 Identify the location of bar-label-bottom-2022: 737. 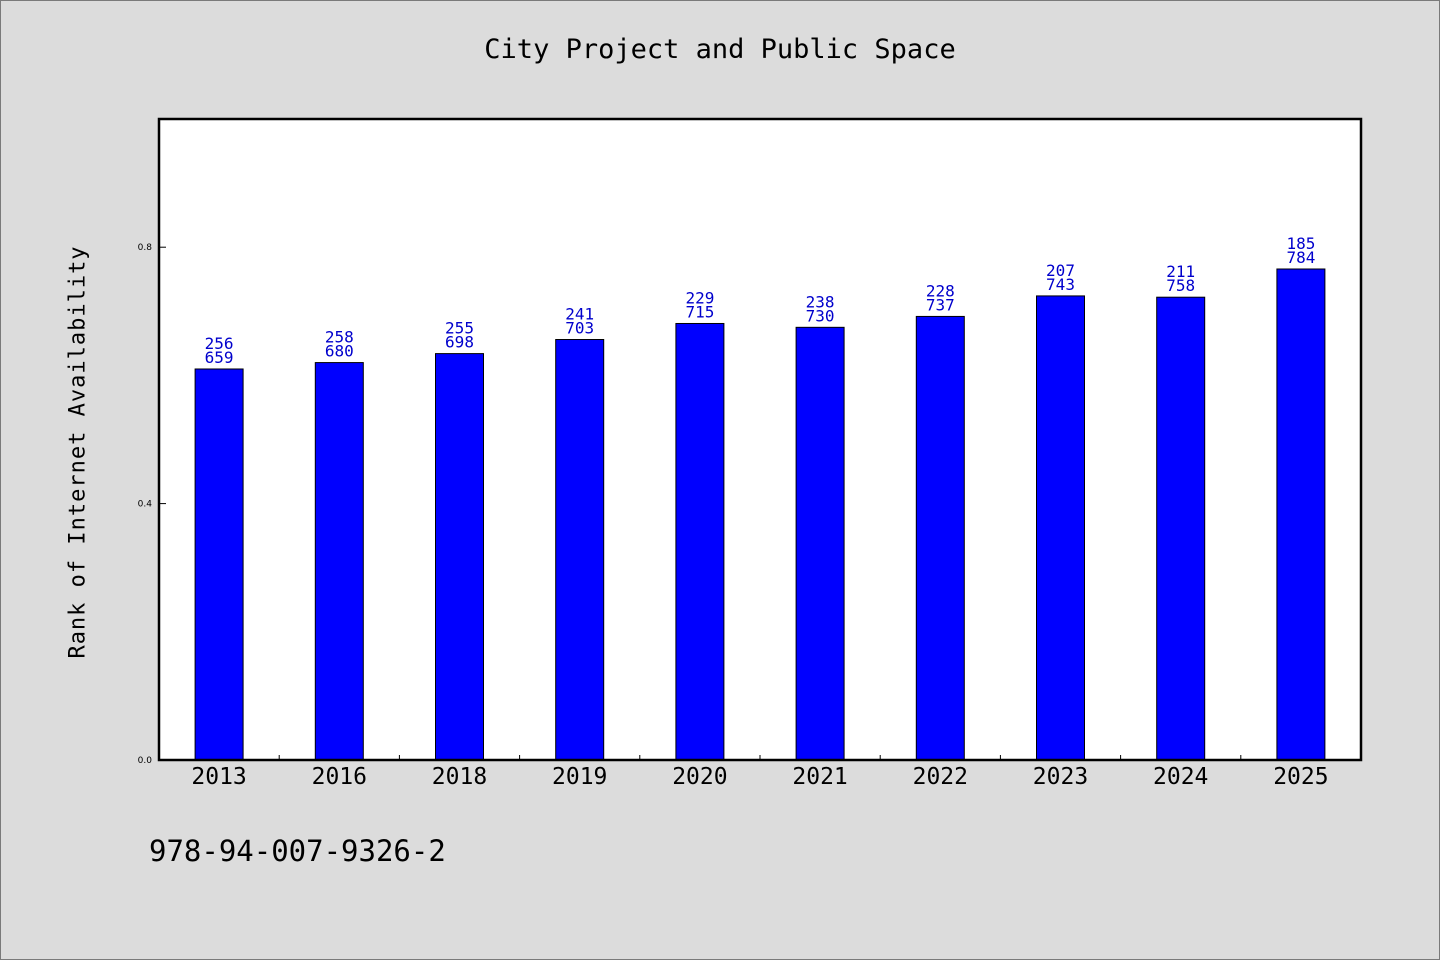
(940, 304).